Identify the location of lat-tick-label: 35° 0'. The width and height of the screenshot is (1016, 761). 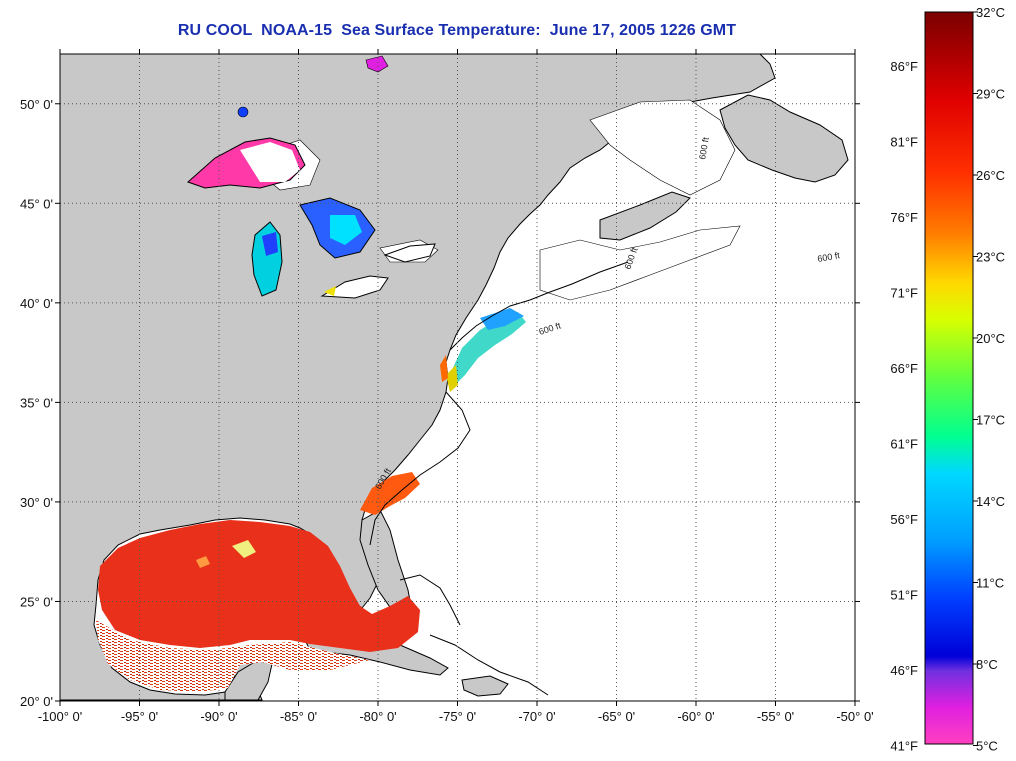
(36, 402).